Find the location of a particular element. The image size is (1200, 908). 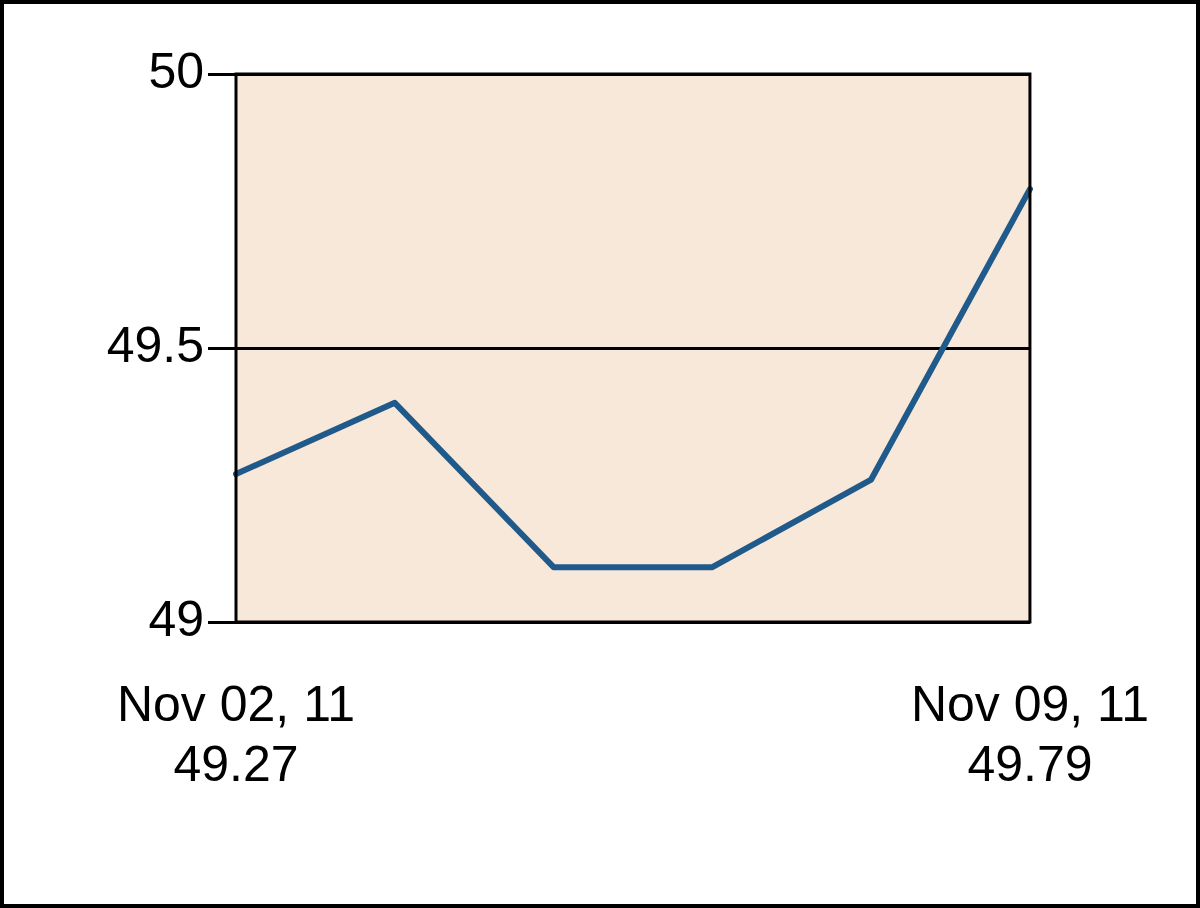

x-tick-label: Nov 02, 11 is located at coordinates (236, 703).